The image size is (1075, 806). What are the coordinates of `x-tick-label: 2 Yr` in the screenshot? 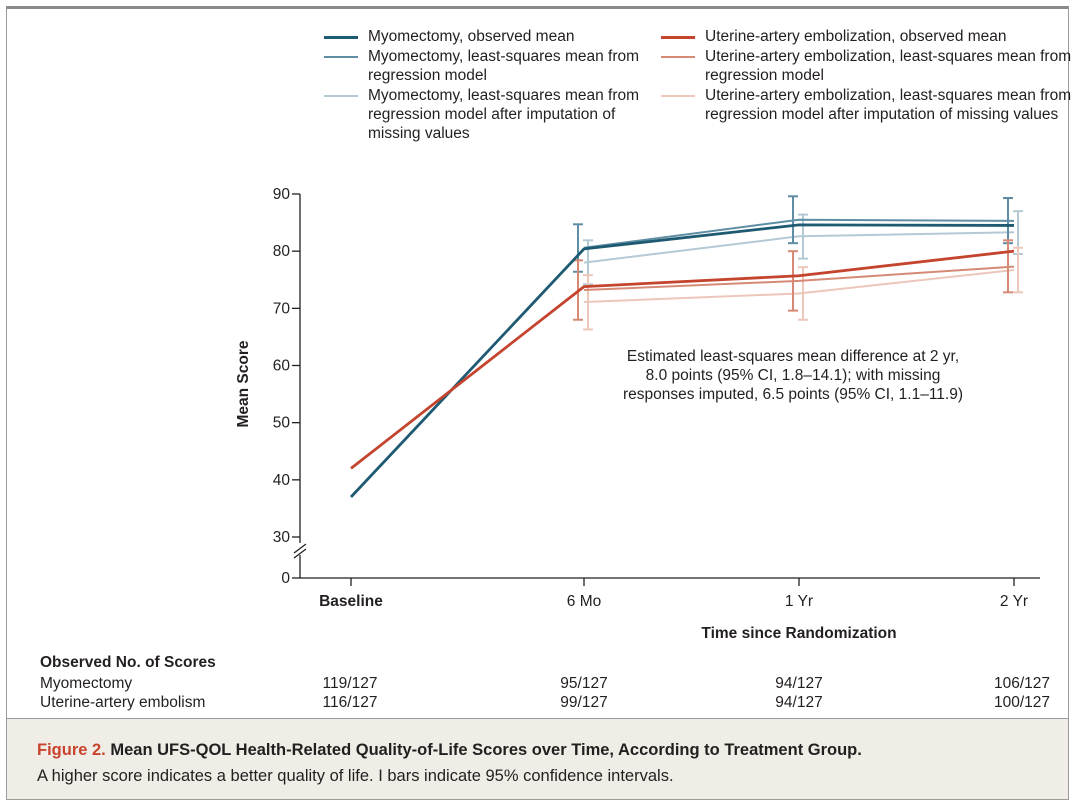 It's located at (1014, 601).